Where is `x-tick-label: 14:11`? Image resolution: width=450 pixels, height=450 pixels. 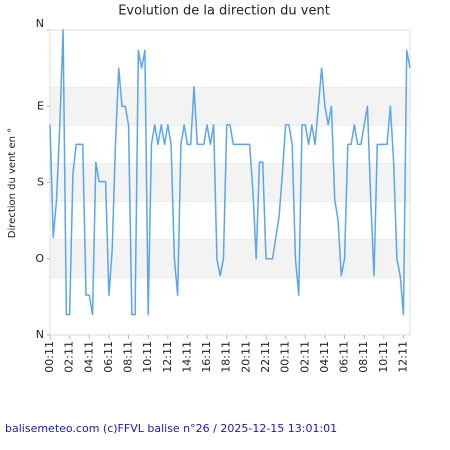
x-tick-label: 14:11 is located at coordinates (186, 357).